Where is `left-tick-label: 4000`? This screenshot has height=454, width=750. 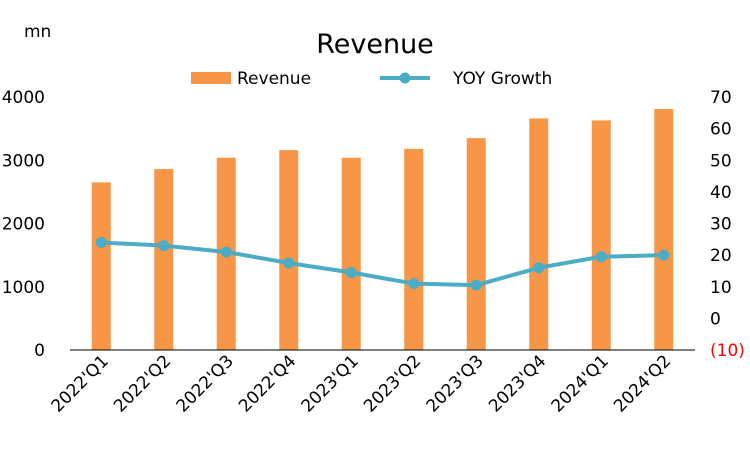
left-tick-label: 4000 is located at coordinates (23, 98).